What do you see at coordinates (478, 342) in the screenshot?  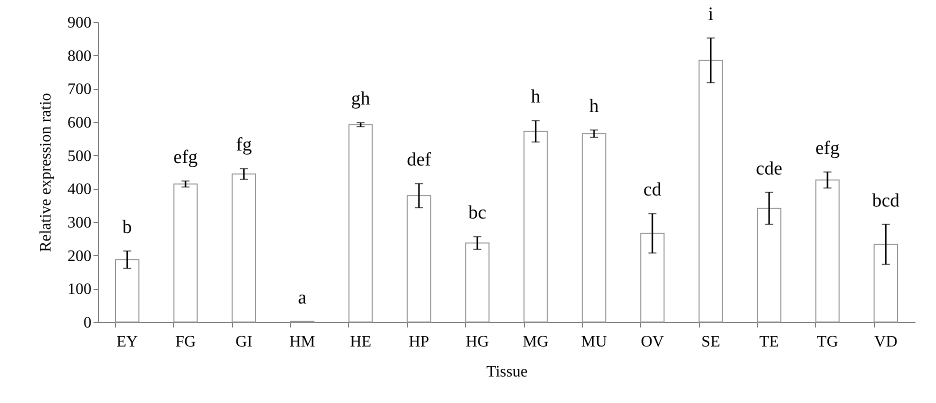 I see `x-tick-label: HG` at bounding box center [478, 342].